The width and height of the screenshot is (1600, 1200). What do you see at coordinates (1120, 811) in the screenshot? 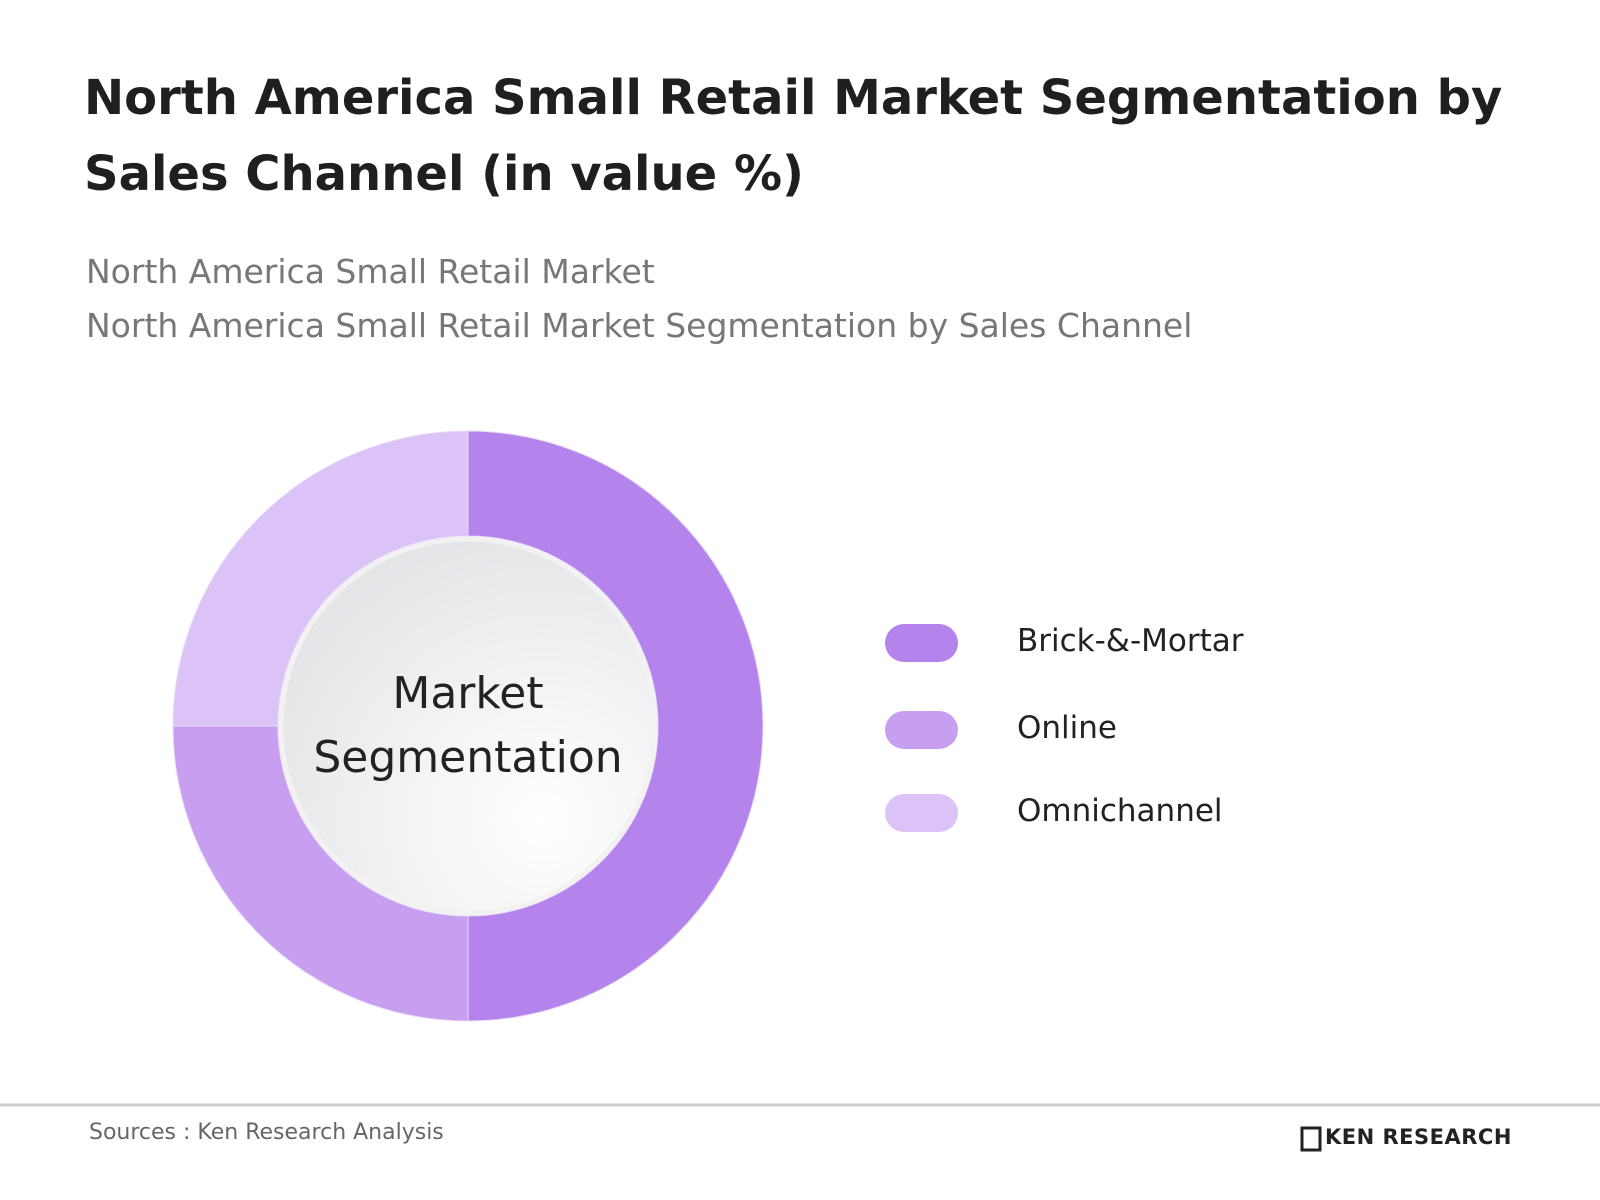
I see `legend-label: Omnichannel` at bounding box center [1120, 811].